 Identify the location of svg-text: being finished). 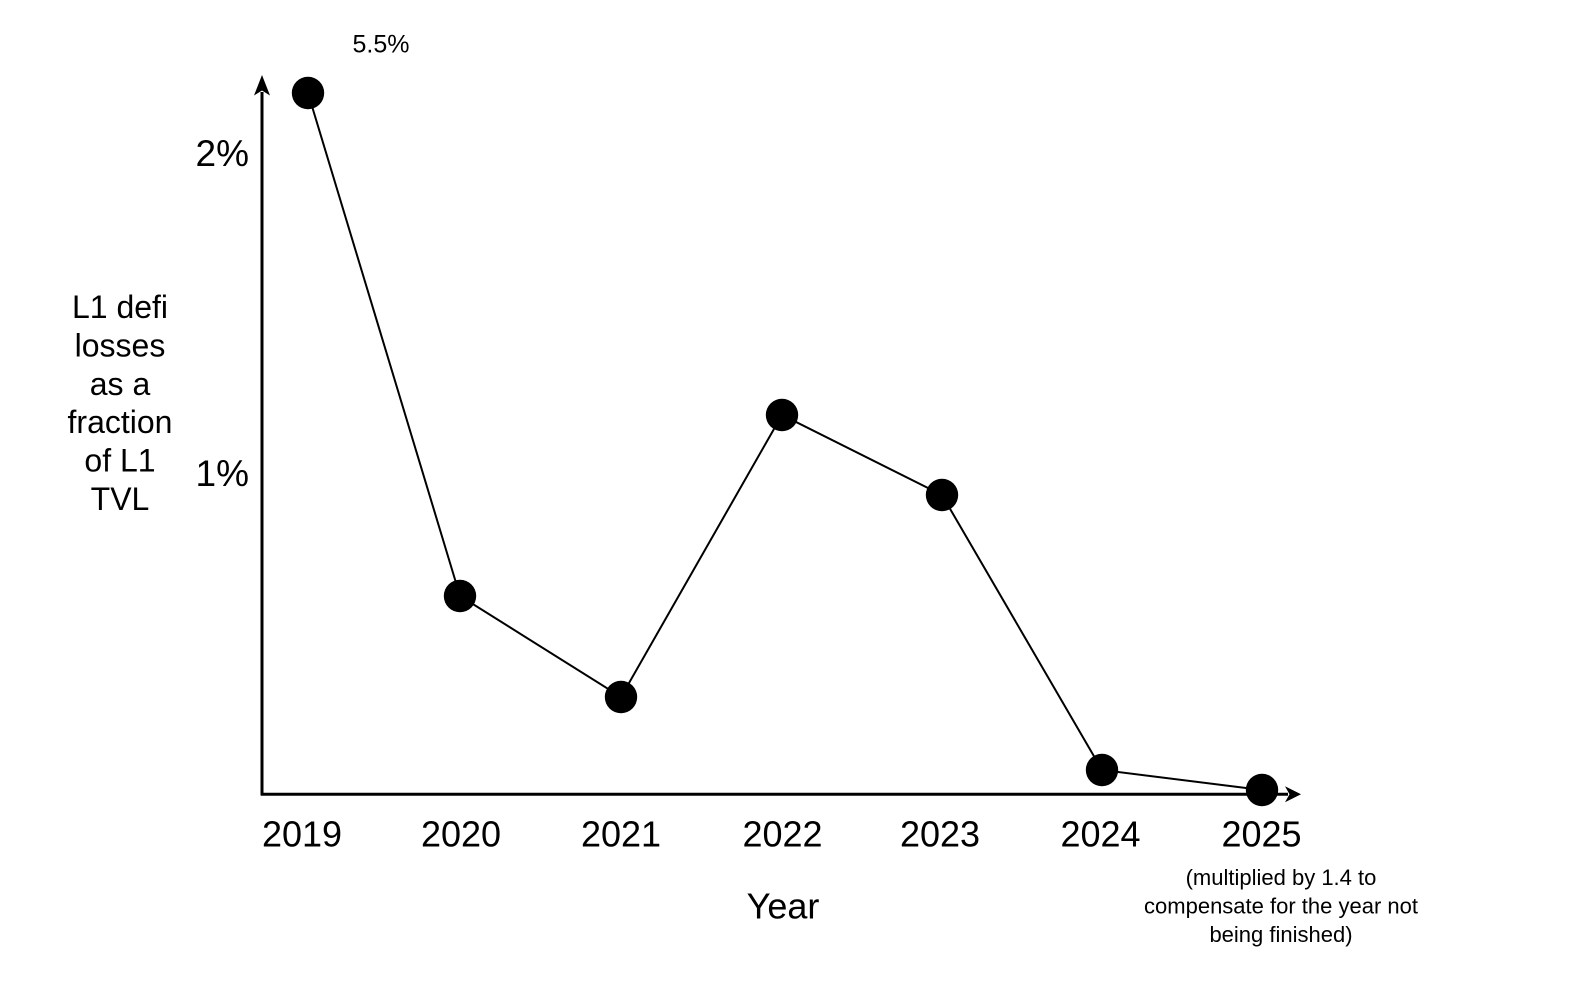
(1280, 934).